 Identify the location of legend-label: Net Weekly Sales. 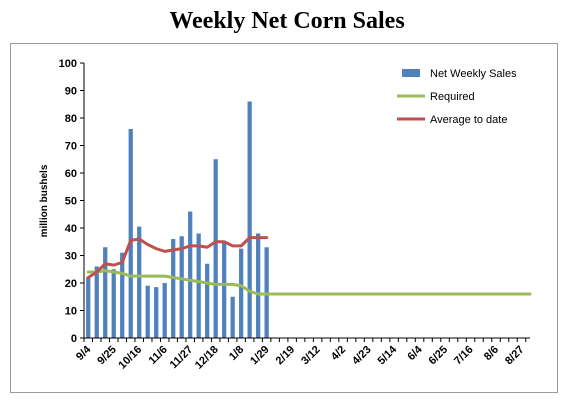
(473, 74).